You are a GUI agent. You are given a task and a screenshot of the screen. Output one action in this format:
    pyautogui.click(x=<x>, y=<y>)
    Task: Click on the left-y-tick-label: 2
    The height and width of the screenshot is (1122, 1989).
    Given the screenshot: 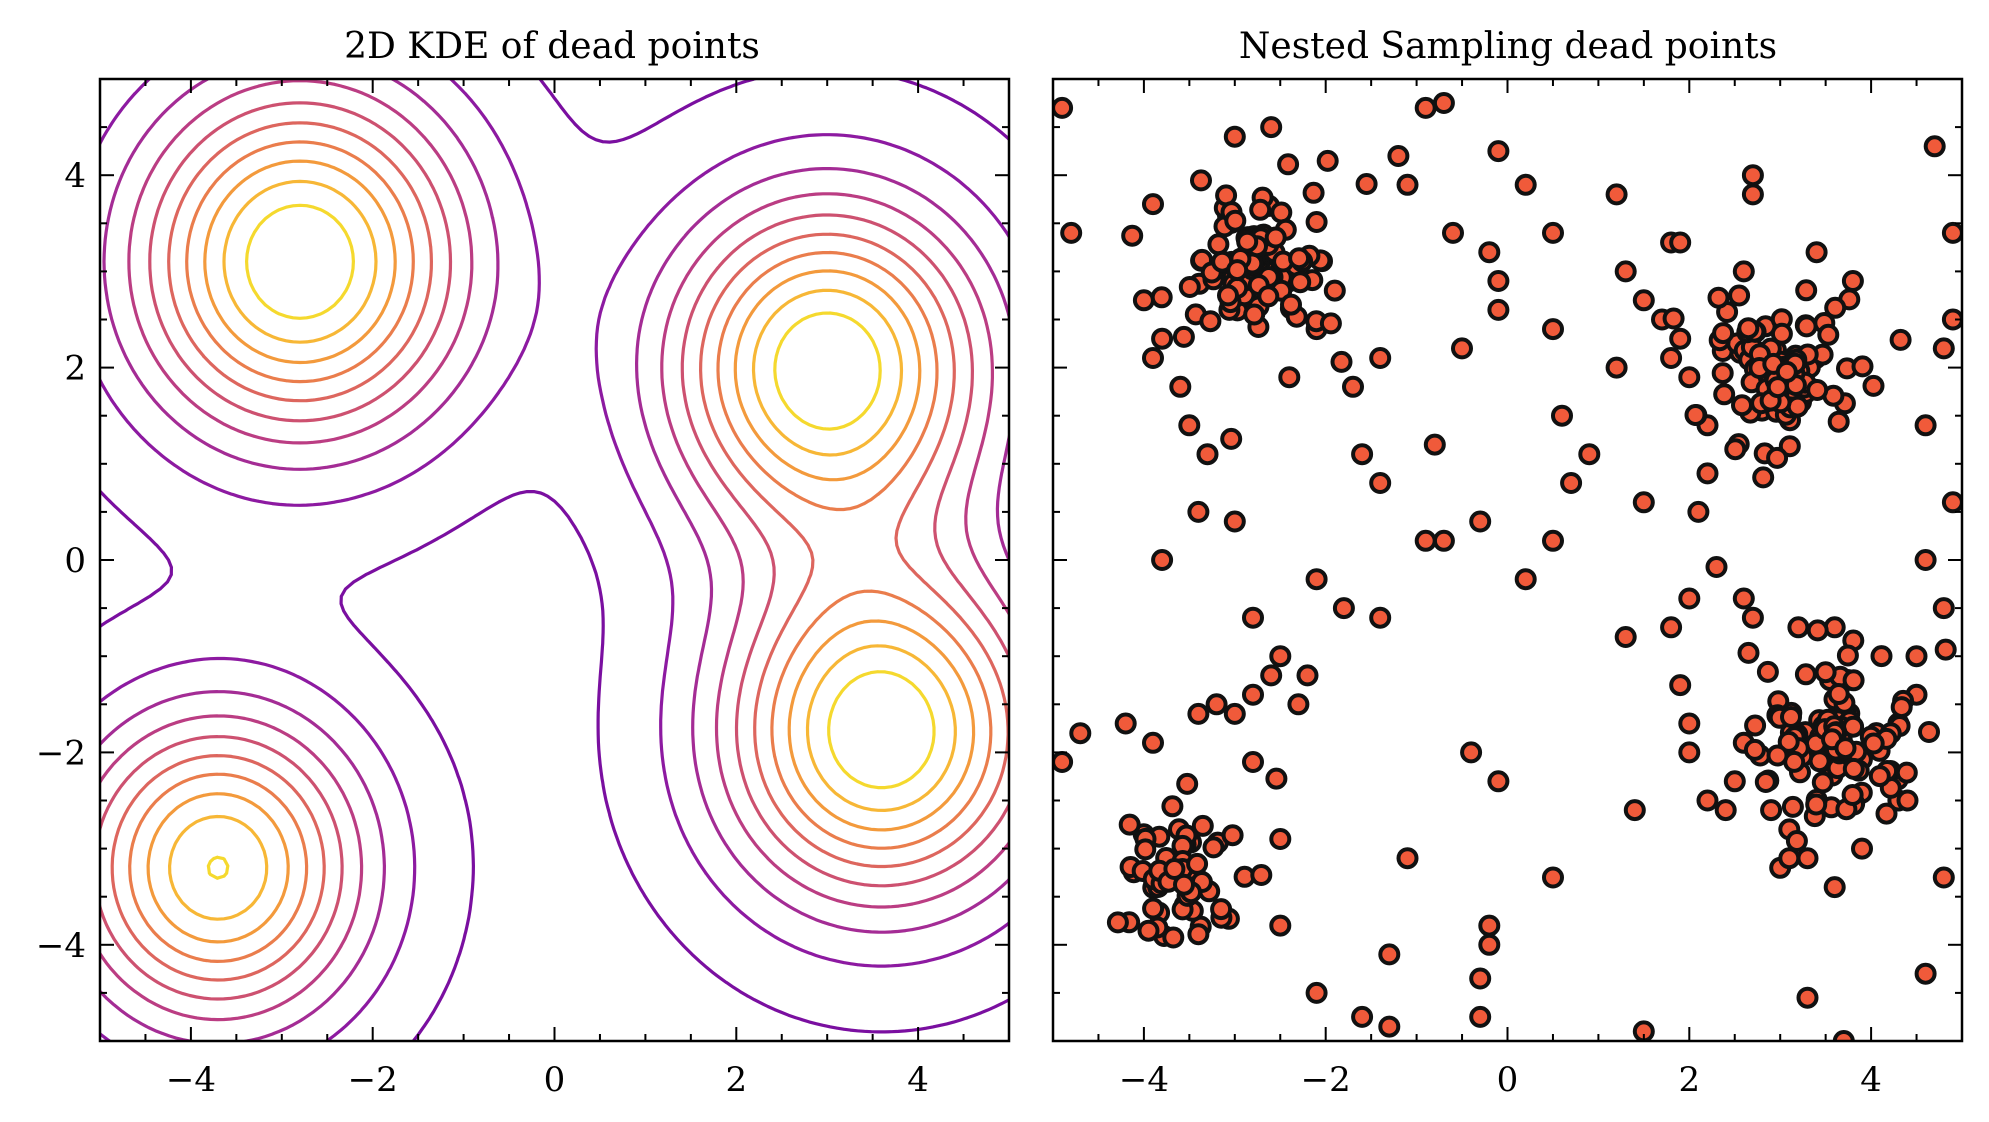 What is the action you would take?
    pyautogui.click(x=75, y=369)
    